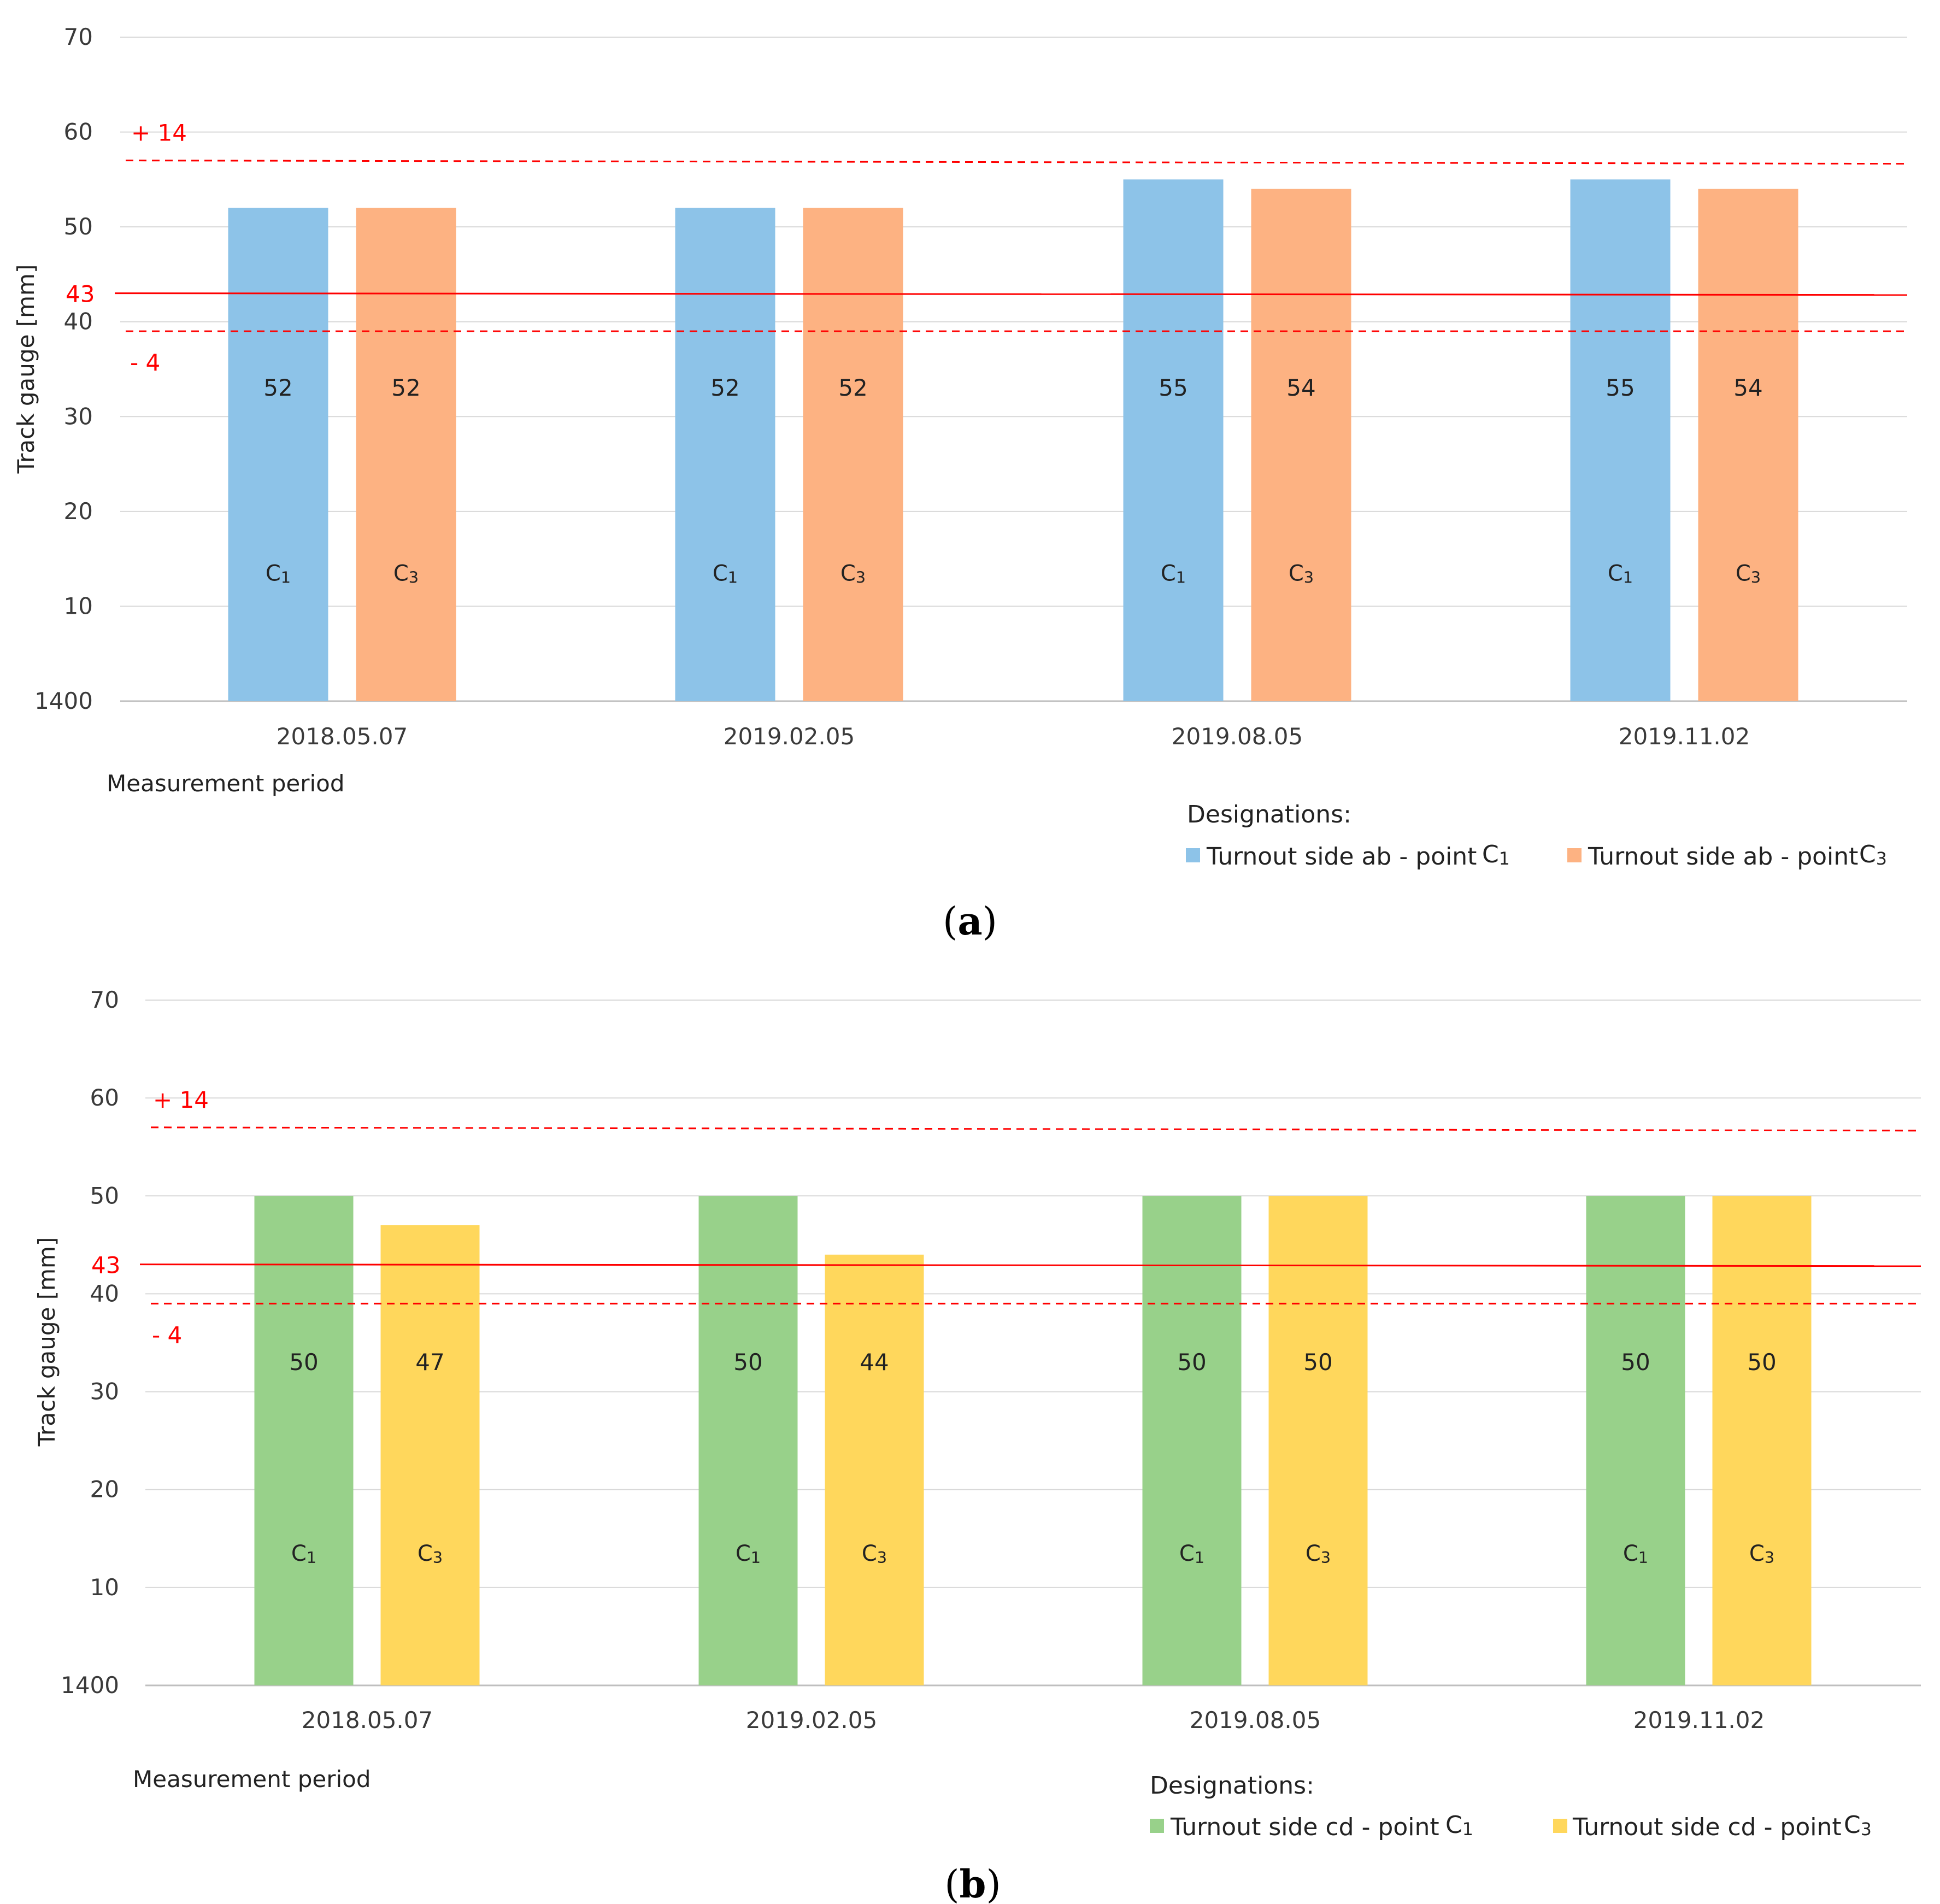  Describe the element at coordinates (972, 1883) in the screenshot. I see `panel-caption: (b)` at that location.